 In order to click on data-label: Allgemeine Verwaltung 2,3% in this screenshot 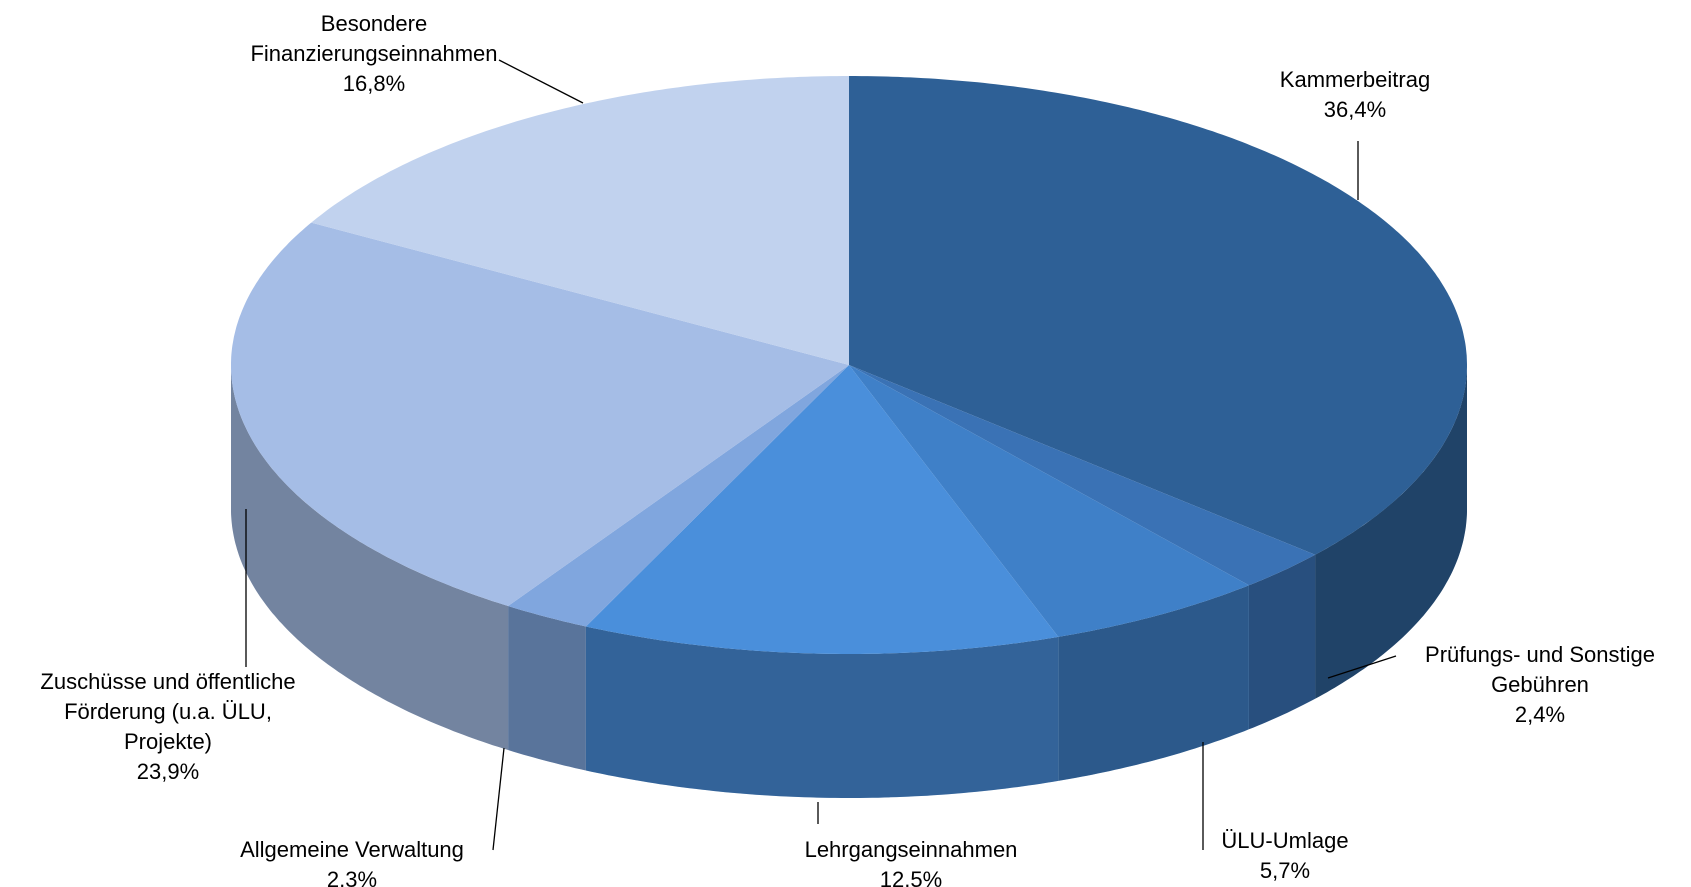, I will do `click(352, 861)`.